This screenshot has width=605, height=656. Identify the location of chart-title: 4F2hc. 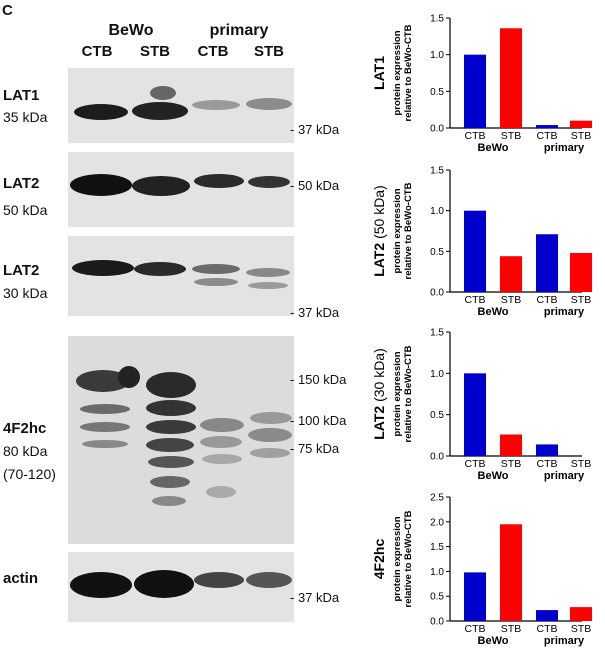
(379, 559).